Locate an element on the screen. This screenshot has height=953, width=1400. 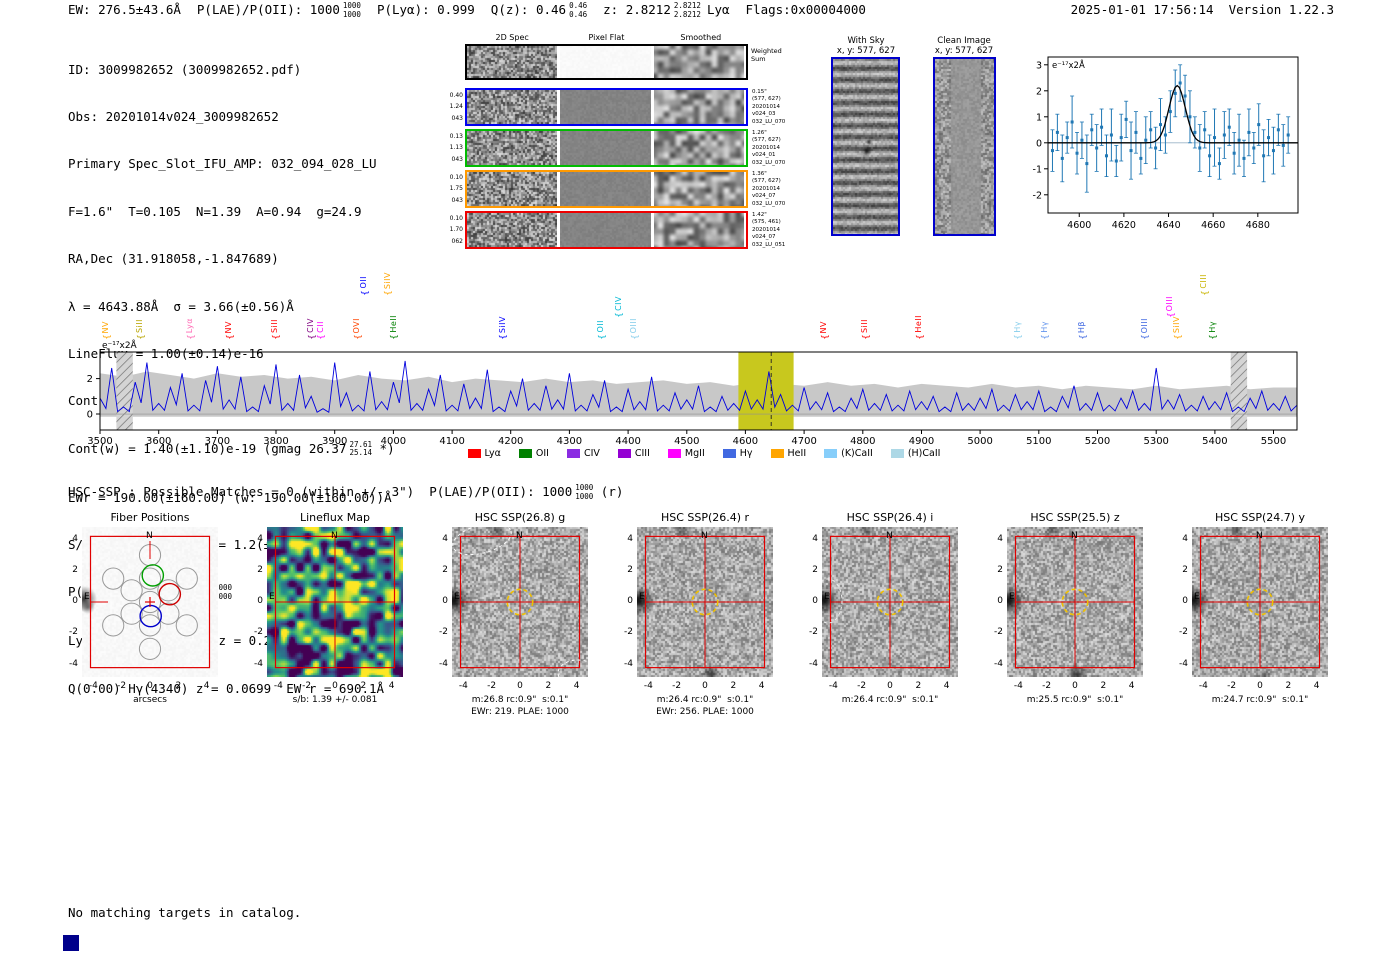
emission-line-name: NV is located at coordinates (229, 326).